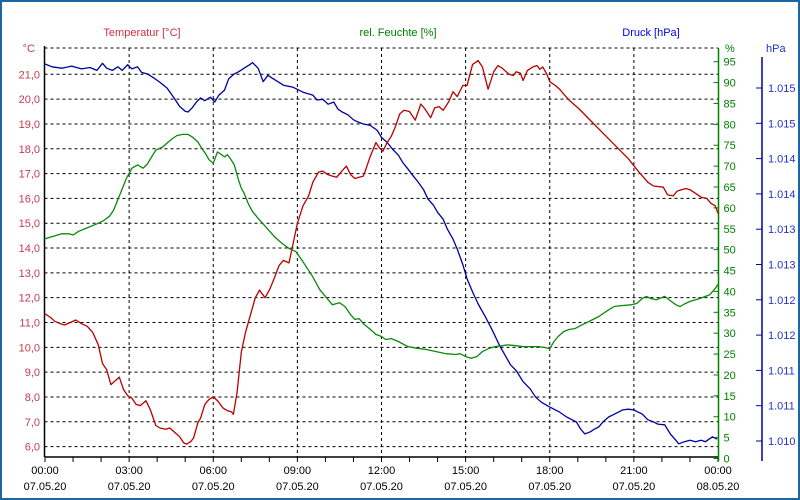 The width and height of the screenshot is (800, 500). What do you see at coordinates (730, 125) in the screenshot?
I see `humidity-tick-label: 80` at bounding box center [730, 125].